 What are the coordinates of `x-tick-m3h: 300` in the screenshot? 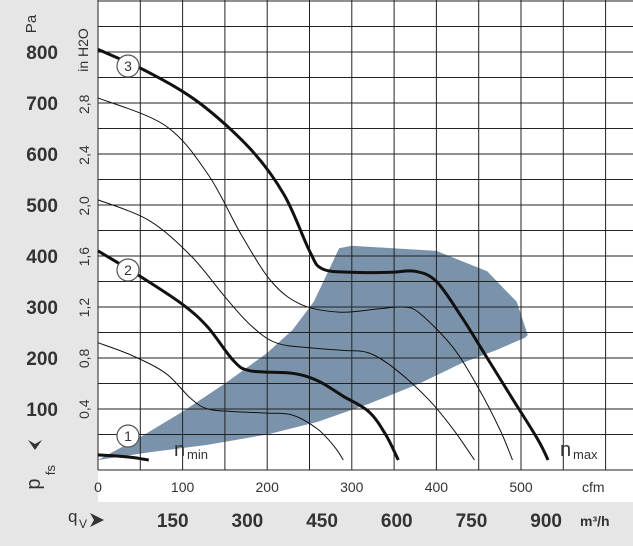 It's located at (248, 521).